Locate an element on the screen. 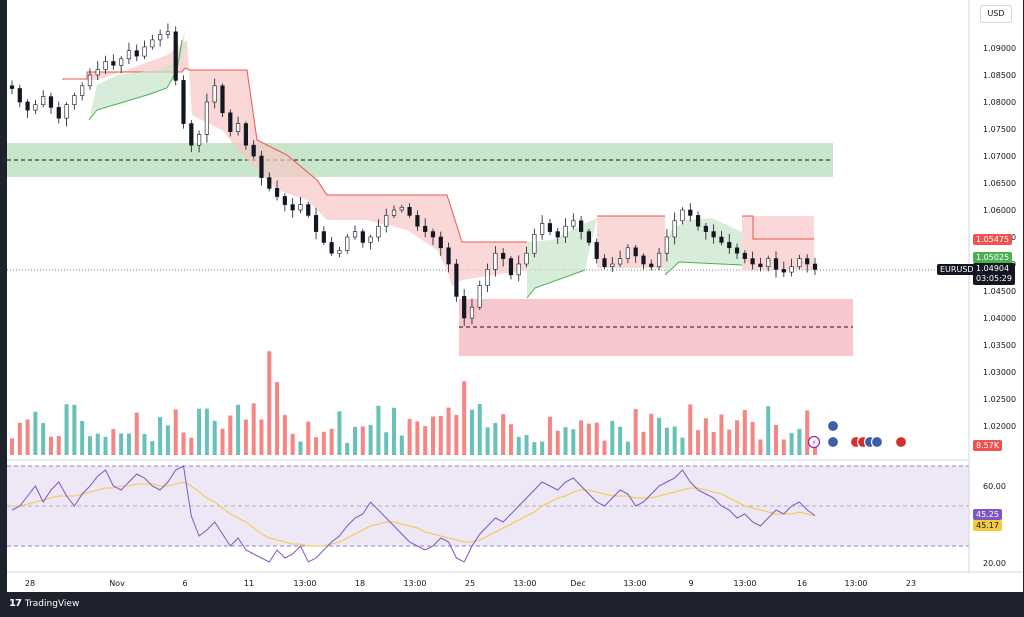 The height and width of the screenshot is (617, 1024). x-tick-label: 6 is located at coordinates (184, 583).